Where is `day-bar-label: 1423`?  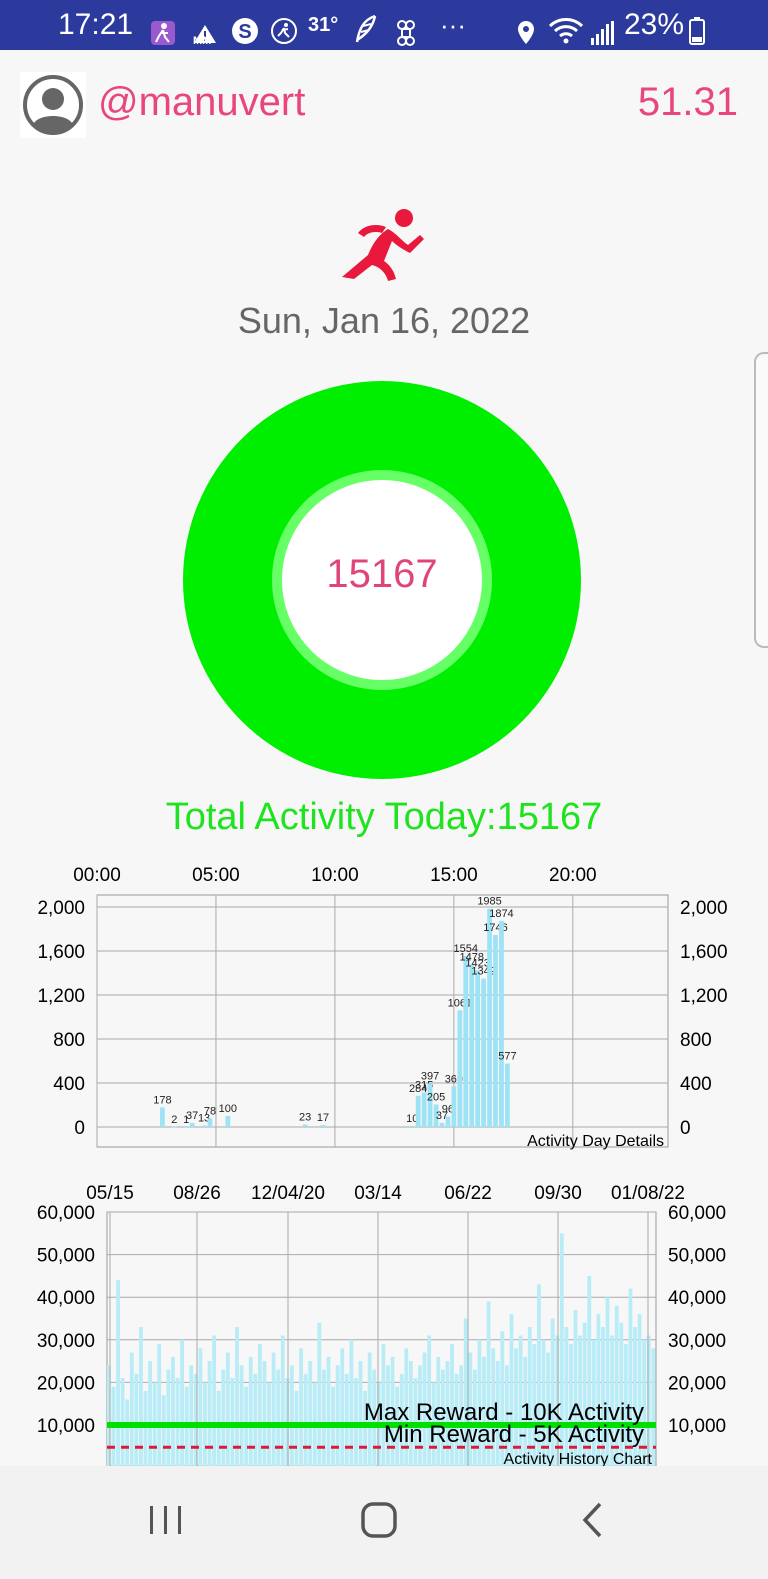
day-bar-label: 1423 is located at coordinates (477, 963).